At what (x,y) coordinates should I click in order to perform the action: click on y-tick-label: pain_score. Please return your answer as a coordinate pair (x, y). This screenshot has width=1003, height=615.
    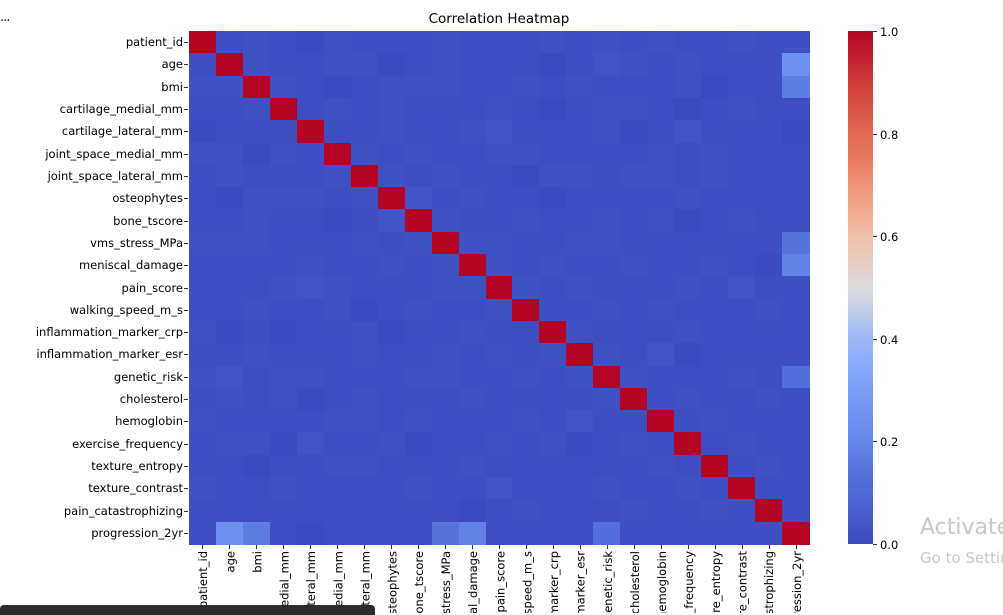
    Looking at the image, I should click on (152, 287).